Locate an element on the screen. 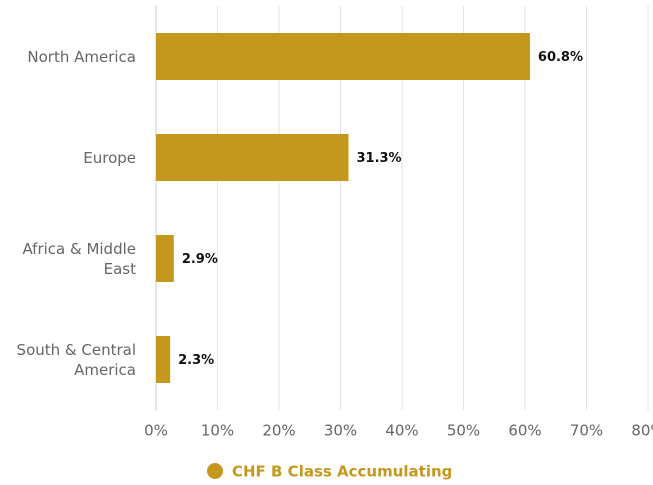 Image resolution: width=653 pixels, height=485 pixels. x-tick-label: 0% is located at coordinates (156, 431).